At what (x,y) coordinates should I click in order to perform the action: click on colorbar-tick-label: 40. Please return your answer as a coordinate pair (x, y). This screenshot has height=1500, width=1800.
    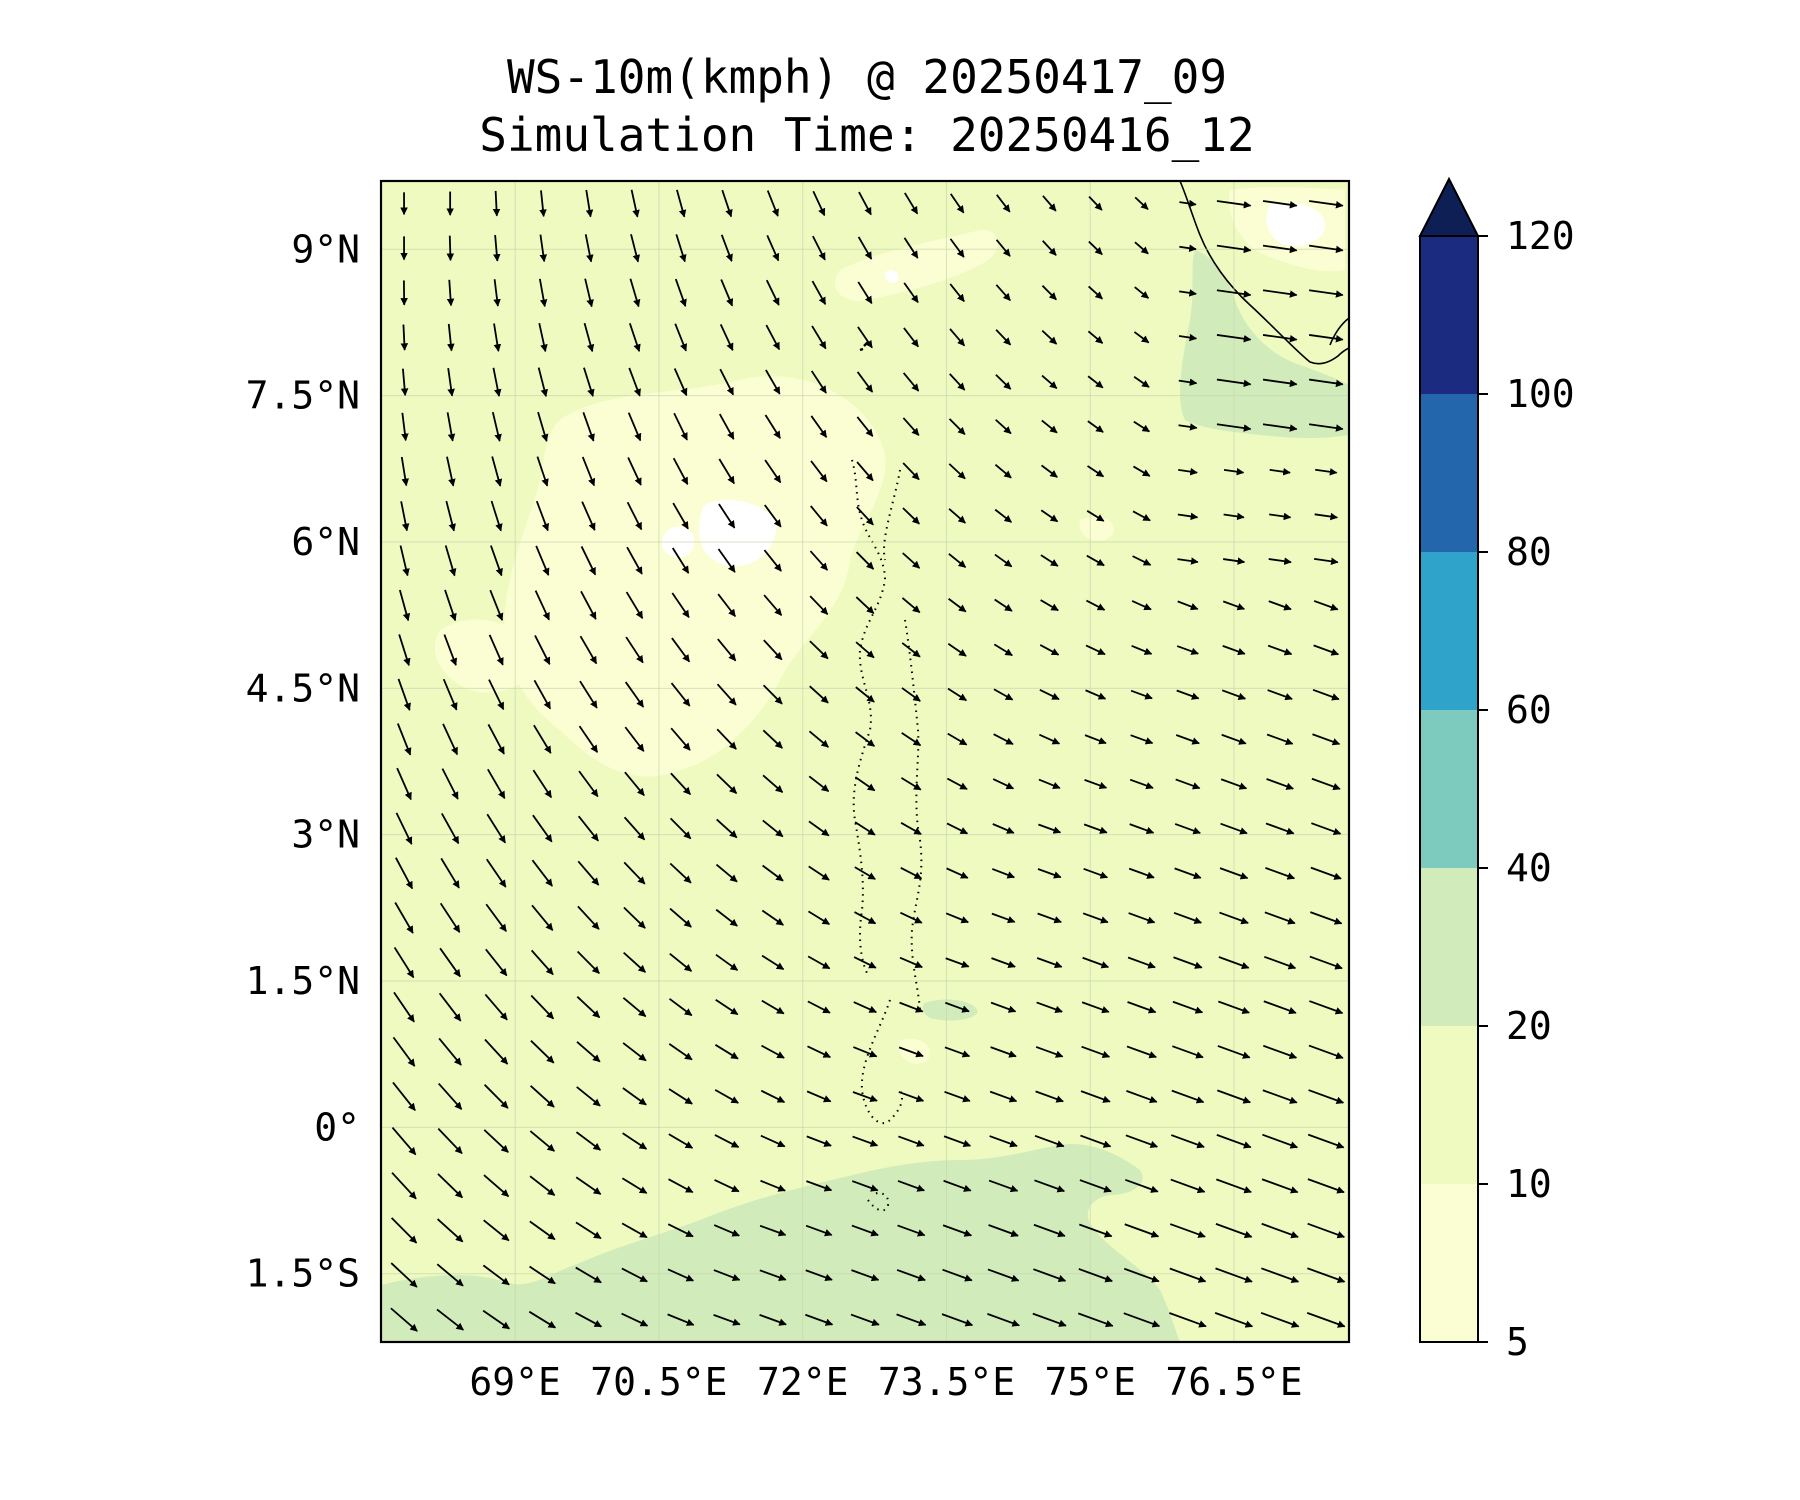
    Looking at the image, I should click on (1529, 868).